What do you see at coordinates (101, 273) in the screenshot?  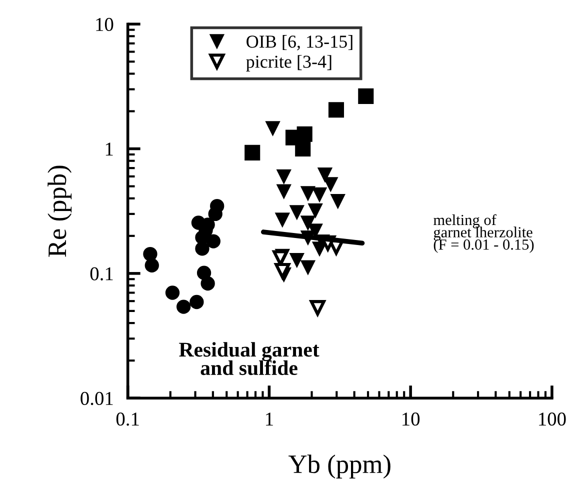 I see `y-tick-label: 0.1` at bounding box center [101, 273].